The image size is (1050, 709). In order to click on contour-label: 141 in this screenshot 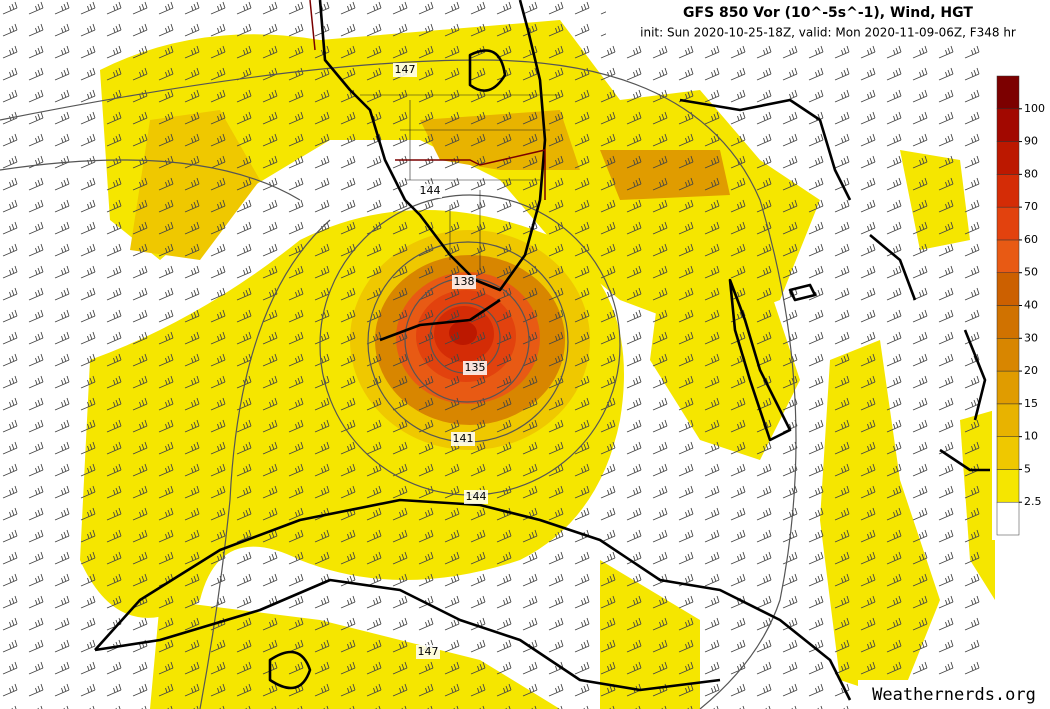, I will do `click(463, 438)`.